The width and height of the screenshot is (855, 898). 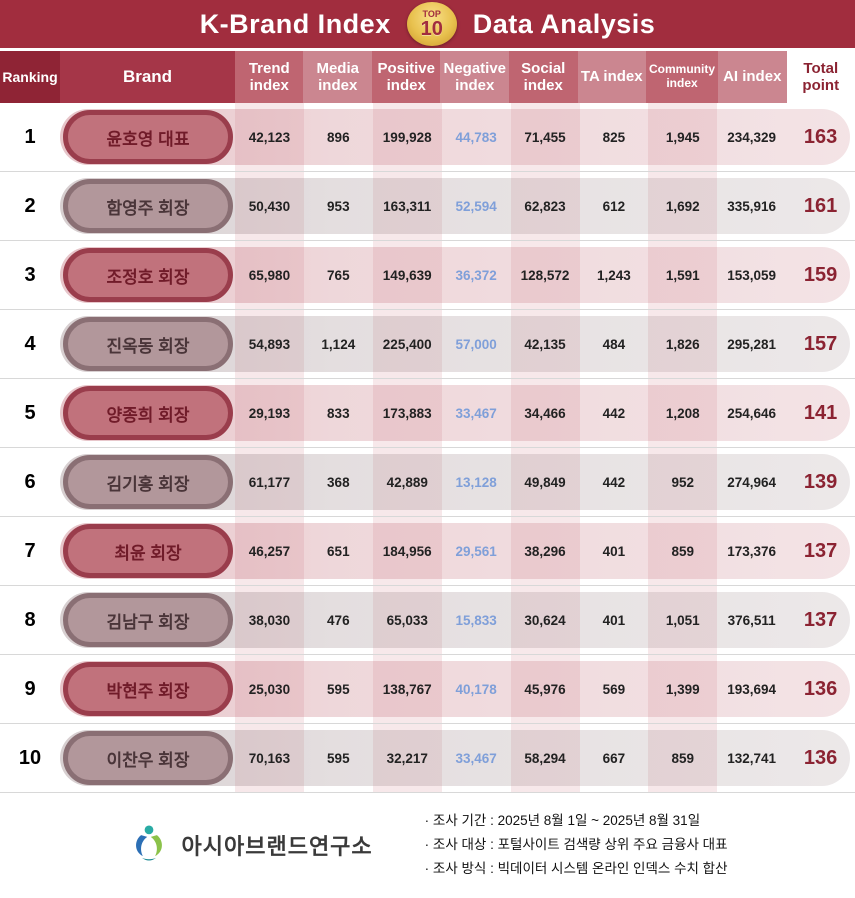 What do you see at coordinates (30, 481) in the screenshot?
I see `rank-cell: 6` at bounding box center [30, 481].